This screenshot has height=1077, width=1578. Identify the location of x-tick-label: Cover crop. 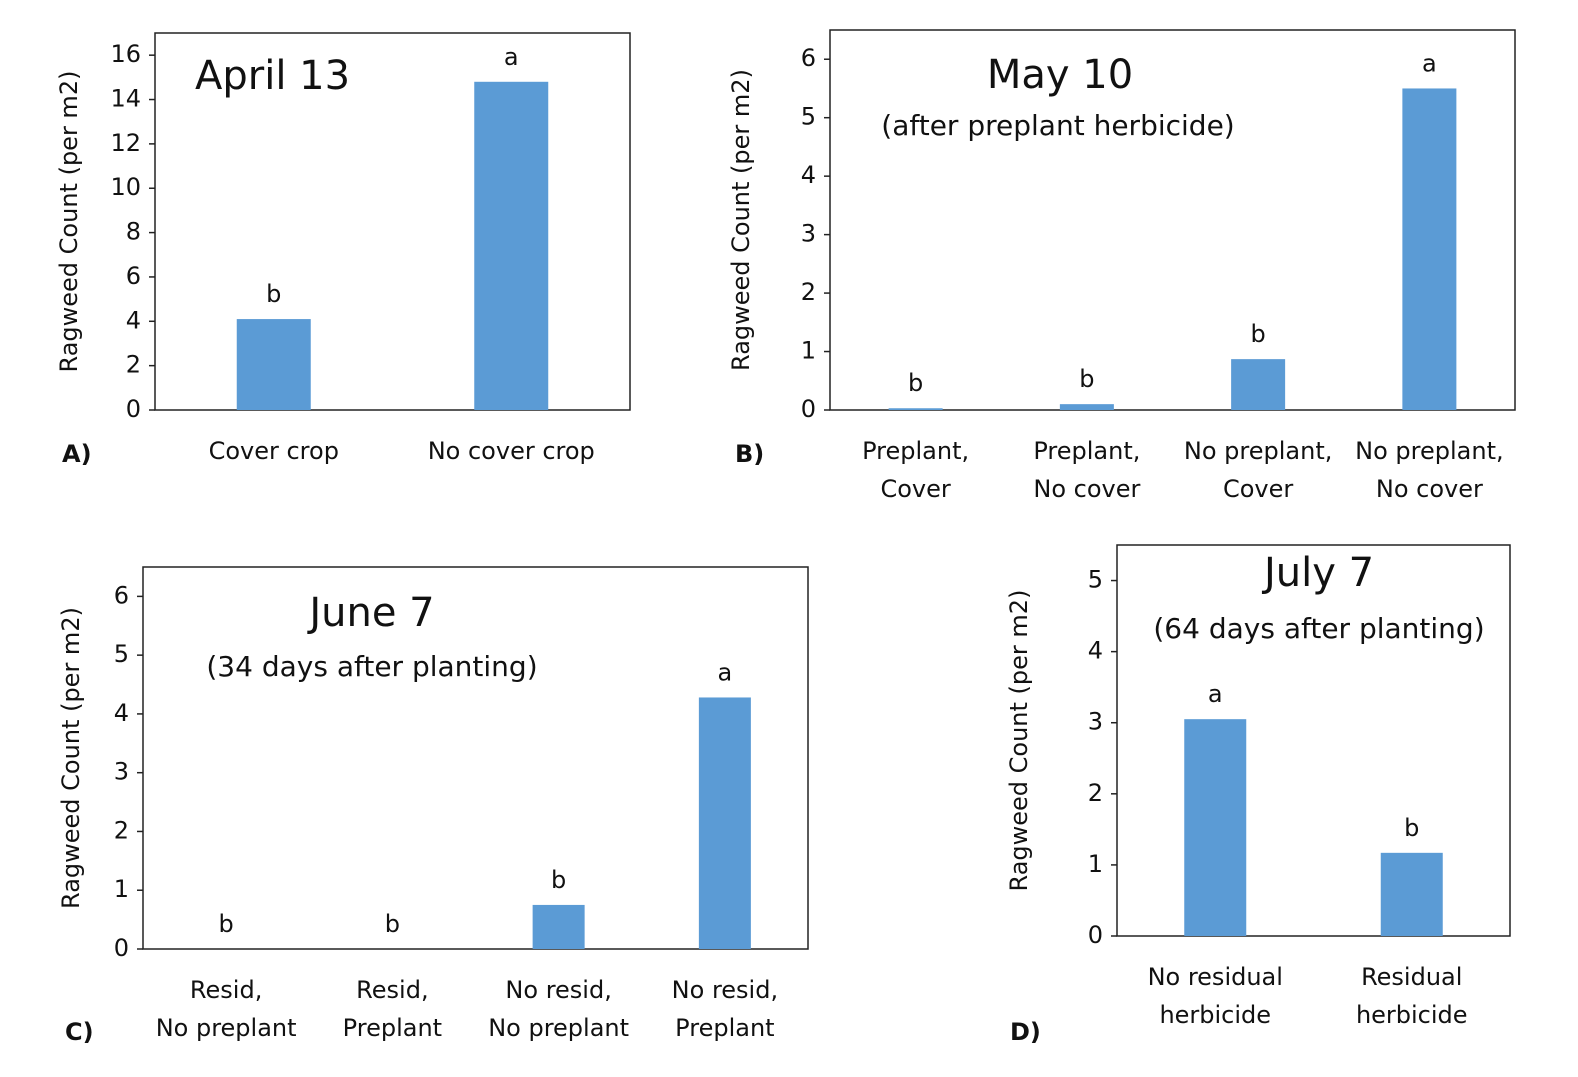
(274, 451).